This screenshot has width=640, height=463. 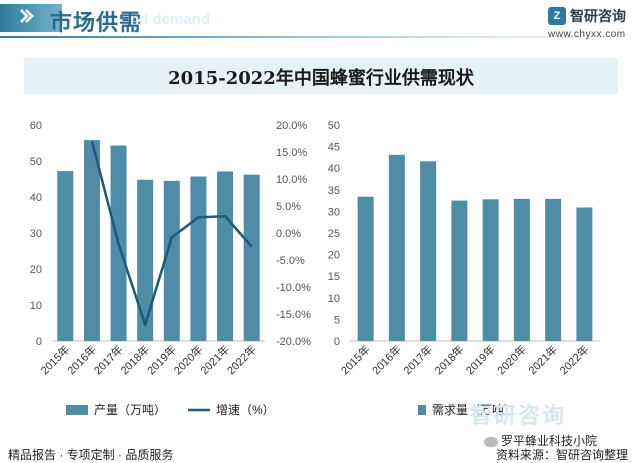 What do you see at coordinates (549, 441) in the screenshot?
I see `wechat-account-name: 罗平蜂业科技小院` at bounding box center [549, 441].